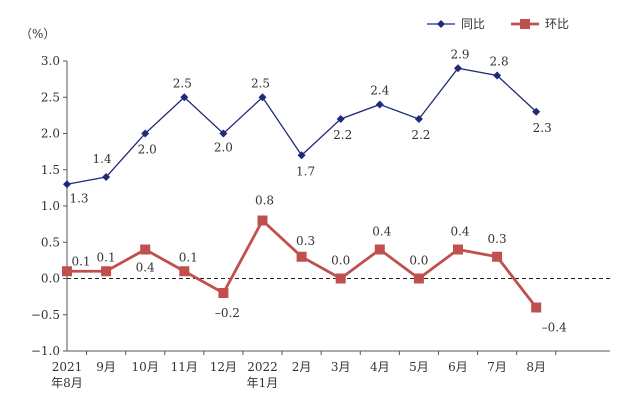  I want to click on x-tick-label: 3月, so click(341, 367).